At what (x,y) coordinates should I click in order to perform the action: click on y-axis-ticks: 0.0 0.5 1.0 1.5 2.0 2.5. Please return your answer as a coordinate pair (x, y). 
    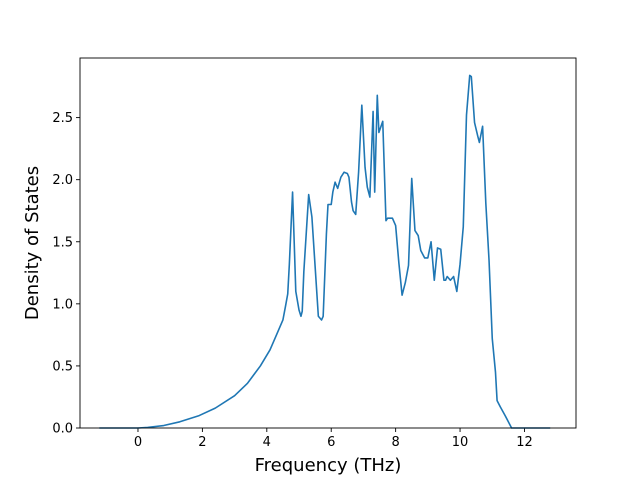
    Looking at the image, I should click on (66, 274).